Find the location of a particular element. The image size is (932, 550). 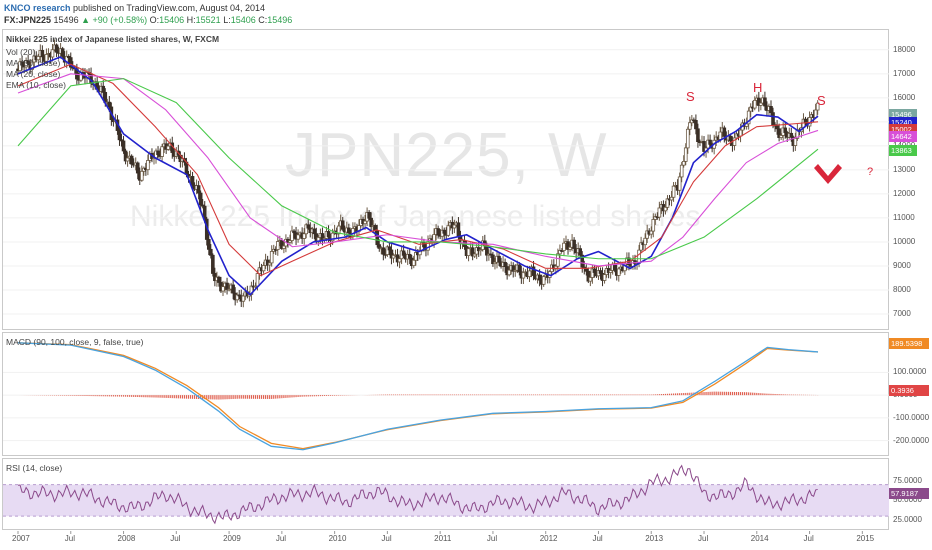

rsi-legend: RSI (14, close) is located at coordinates (34, 468).